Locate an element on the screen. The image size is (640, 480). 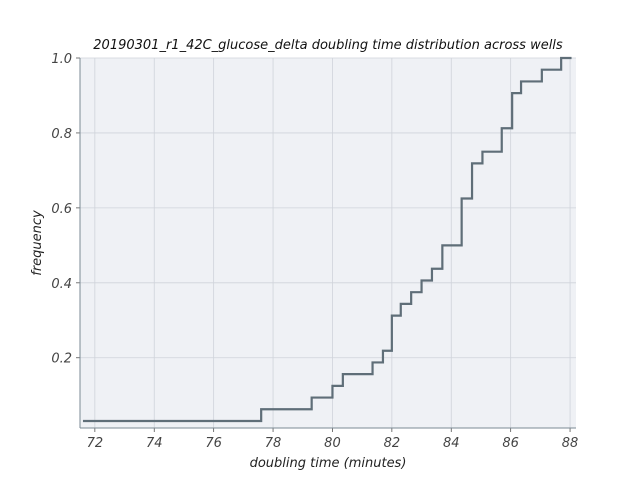
x-tick-label: 82 is located at coordinates (392, 443).